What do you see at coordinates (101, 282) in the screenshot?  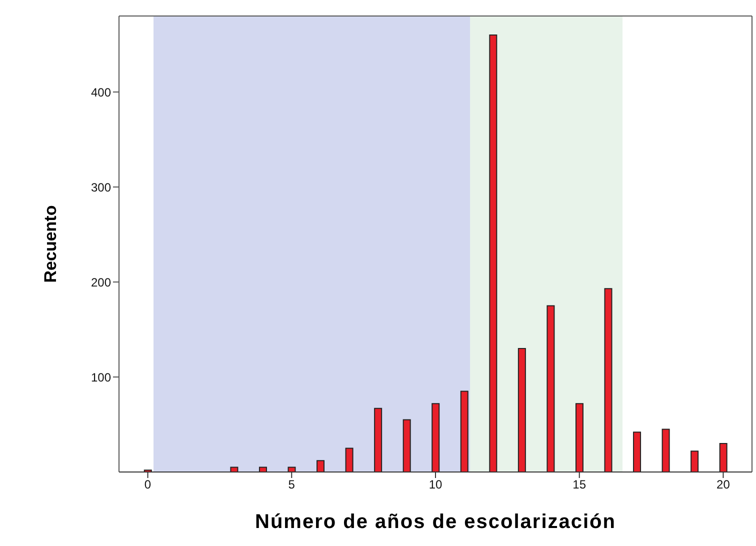 I see `y-tick-label: 200` at bounding box center [101, 282].